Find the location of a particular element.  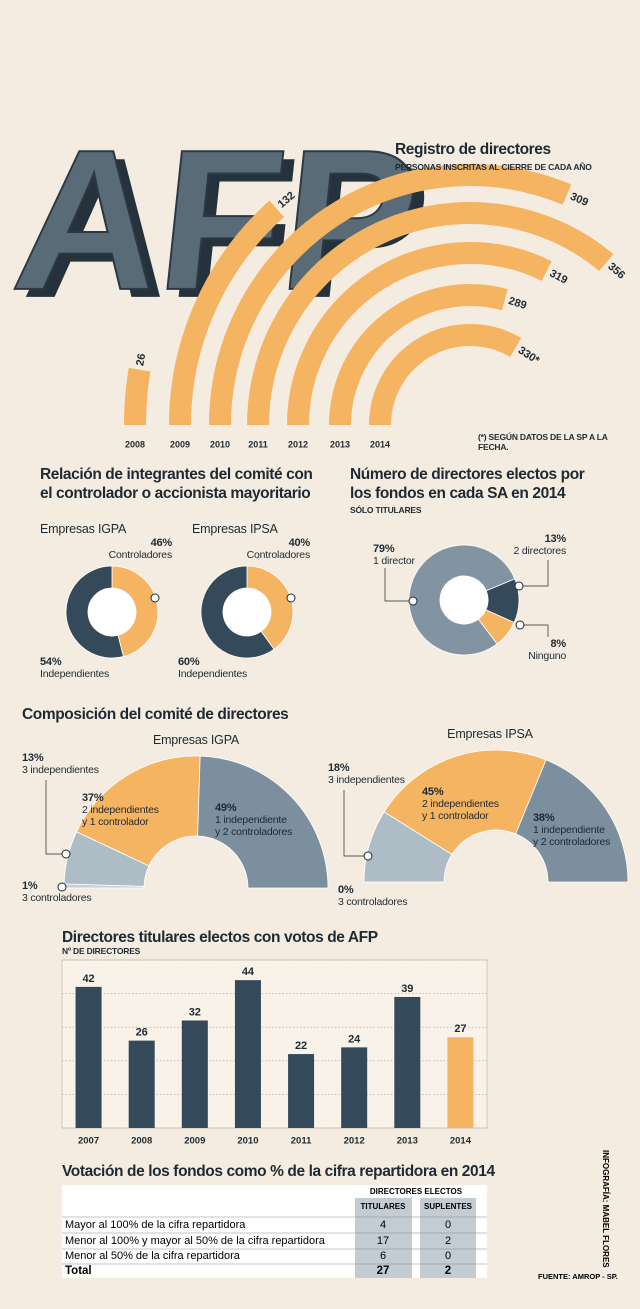

x-tick-label: 2009 is located at coordinates (194, 1141).